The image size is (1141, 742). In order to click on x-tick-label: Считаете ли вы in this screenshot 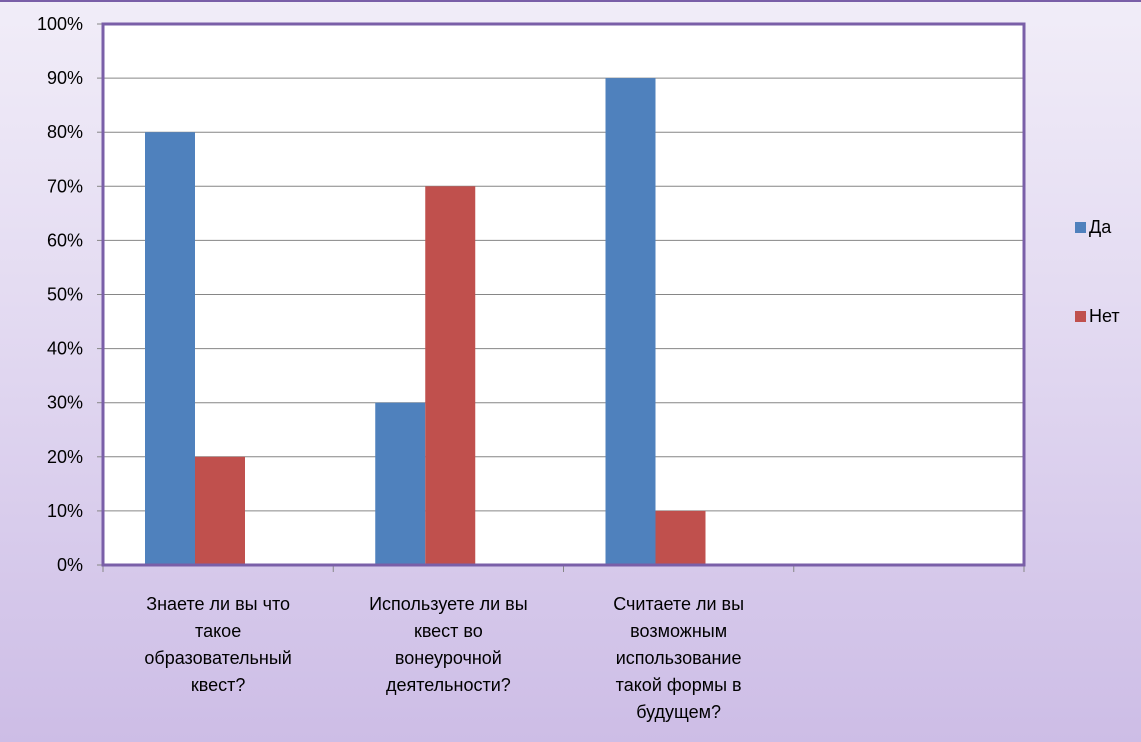, I will do `click(678, 604)`.